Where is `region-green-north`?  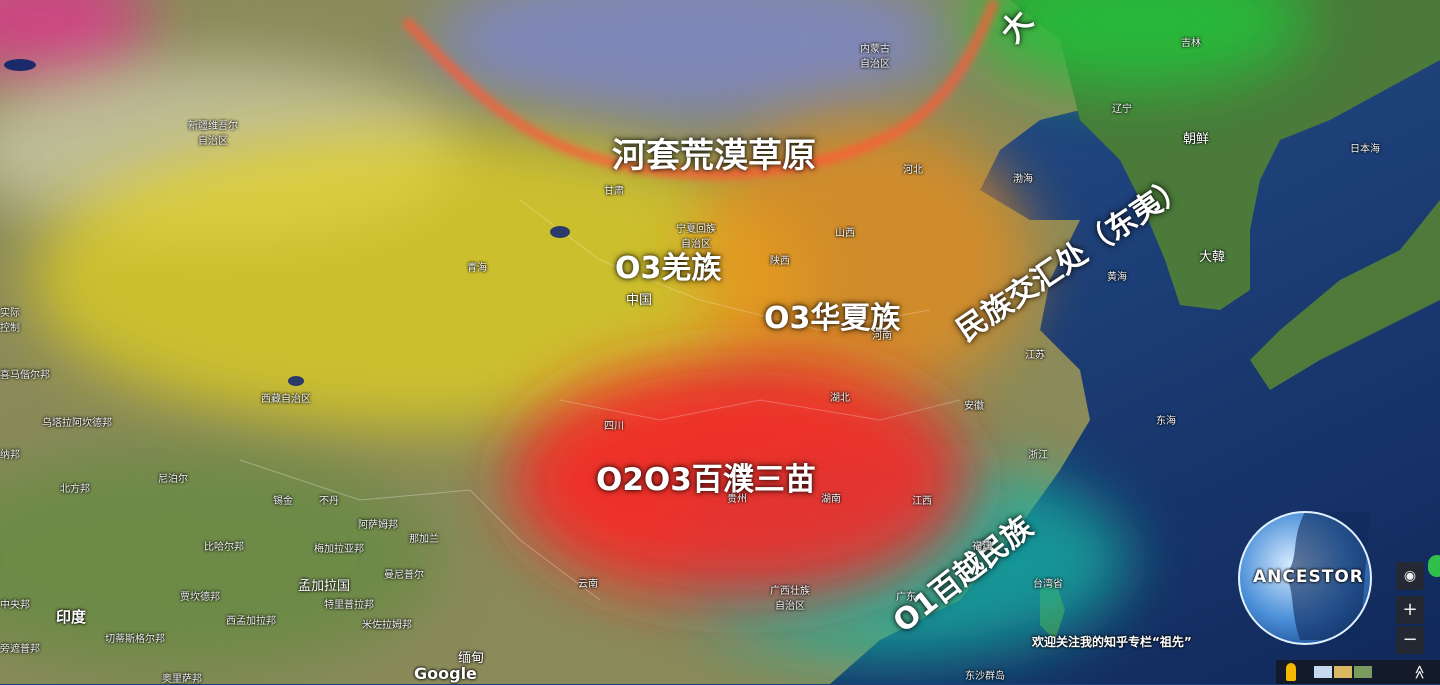
region-green-north is located at coordinates (1140, 45).